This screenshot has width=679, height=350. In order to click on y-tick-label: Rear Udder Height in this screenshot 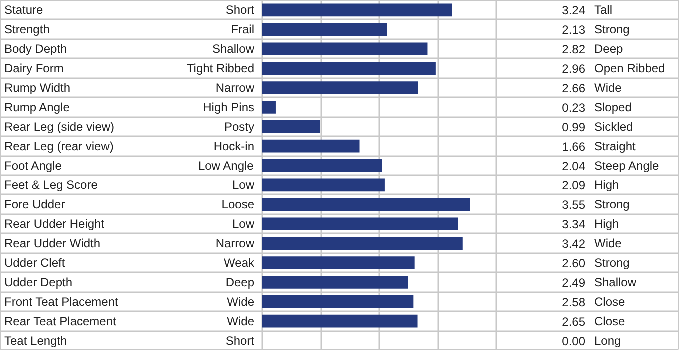, I will do `click(55, 224)`.